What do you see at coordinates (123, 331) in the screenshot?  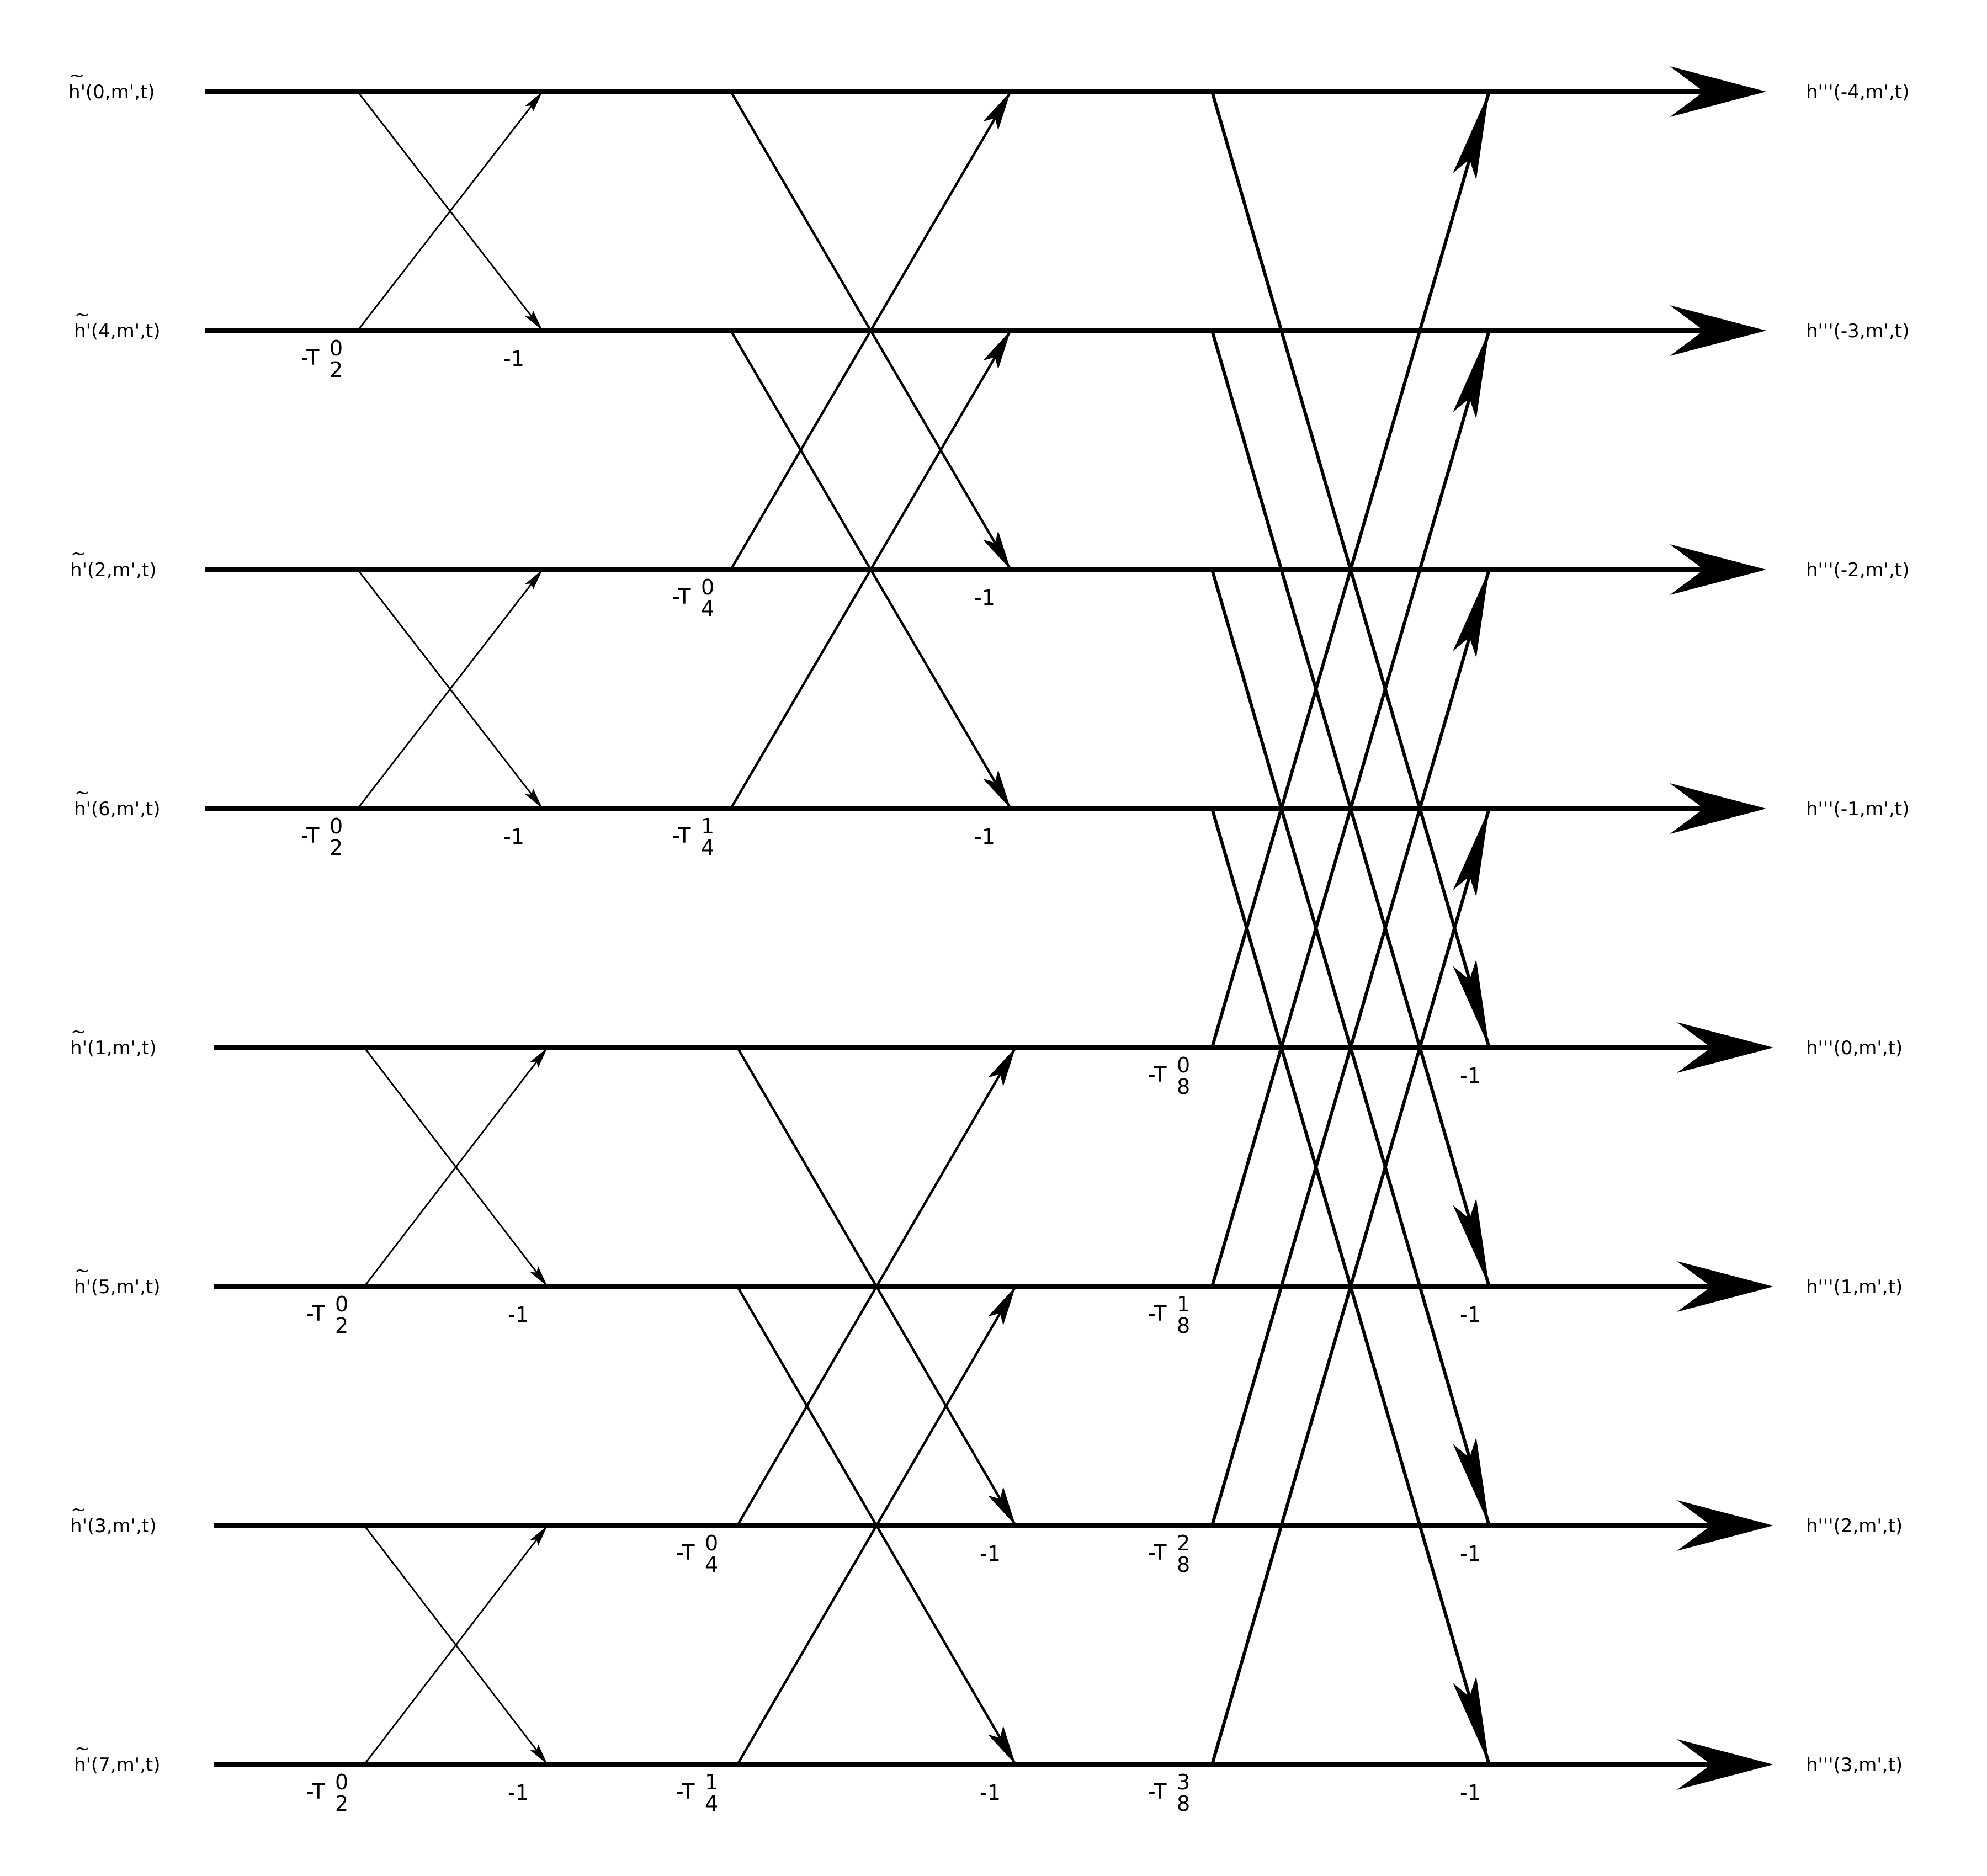 I see `input-label-args: '(4,m',t)` at bounding box center [123, 331].